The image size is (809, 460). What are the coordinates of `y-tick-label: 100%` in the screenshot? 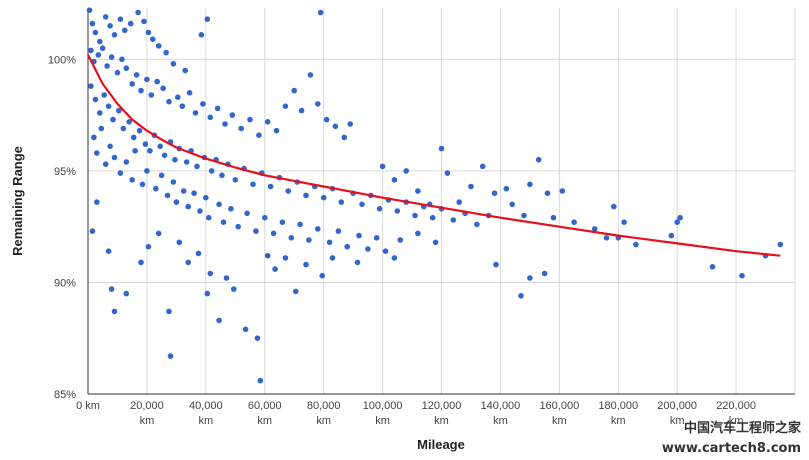 It's located at (62, 60).